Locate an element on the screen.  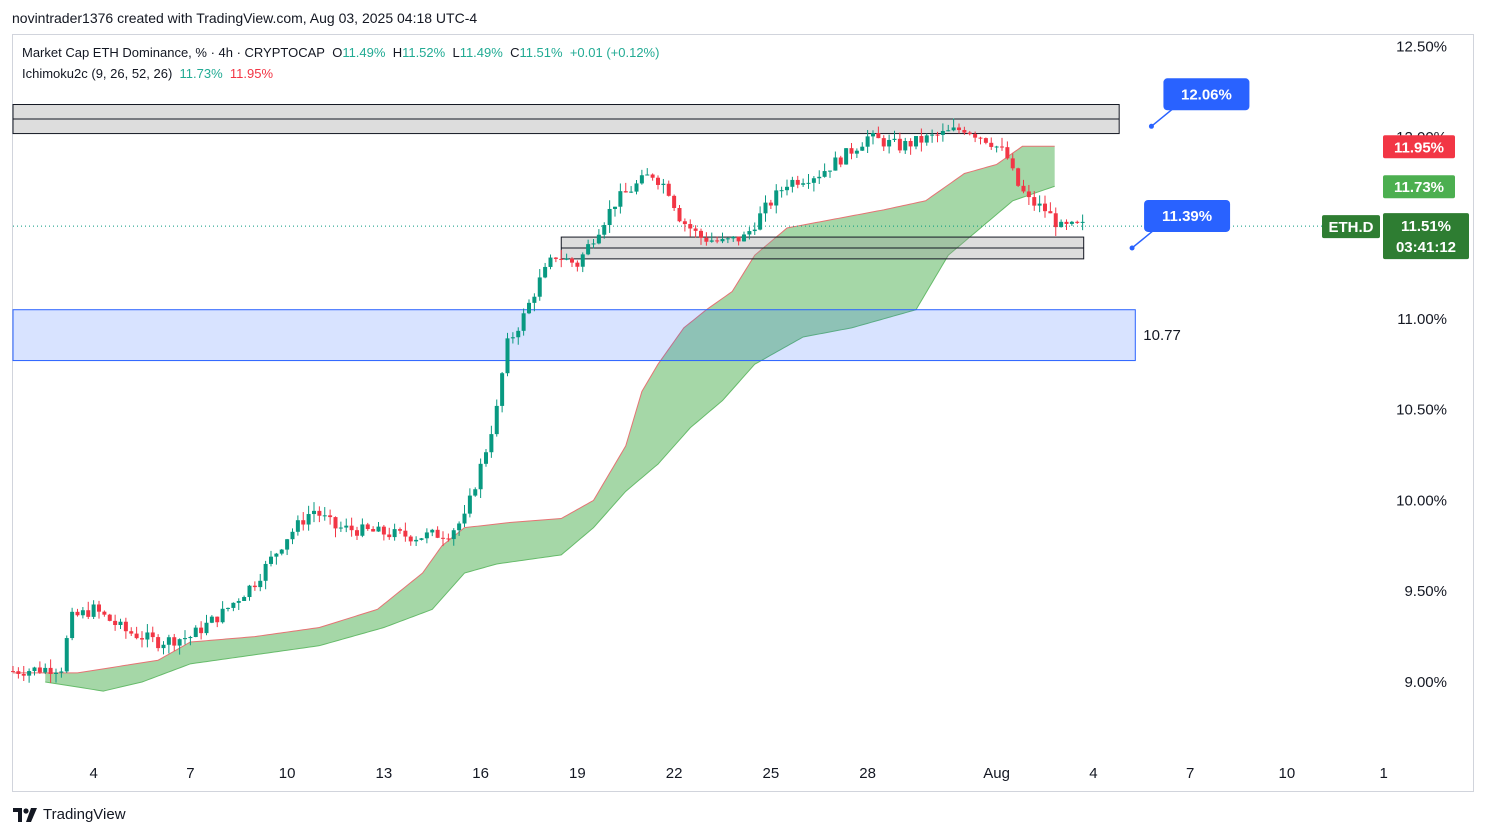
symbol-tag is located at coordinates (1351, 227).